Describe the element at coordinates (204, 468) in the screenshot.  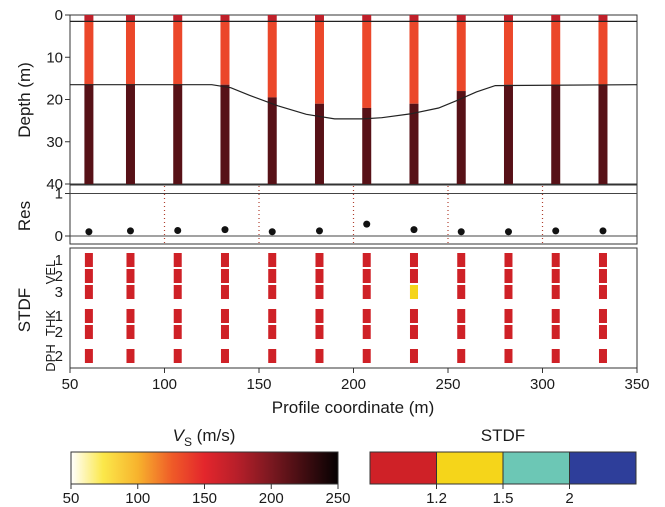
I see `vs-colorbar` at that location.